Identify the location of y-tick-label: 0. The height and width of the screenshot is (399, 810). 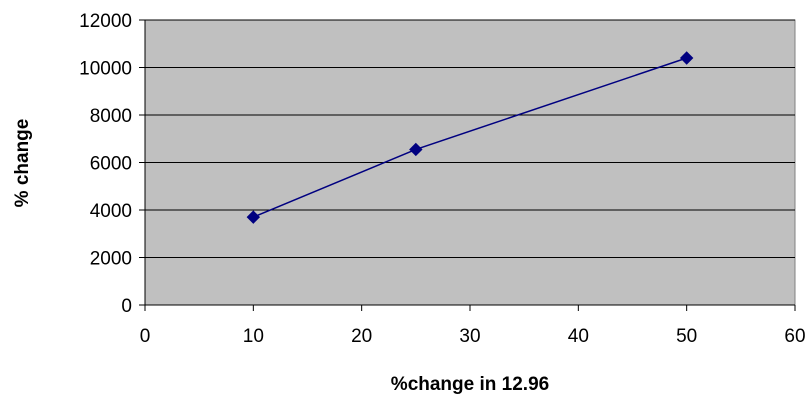
(126, 306).